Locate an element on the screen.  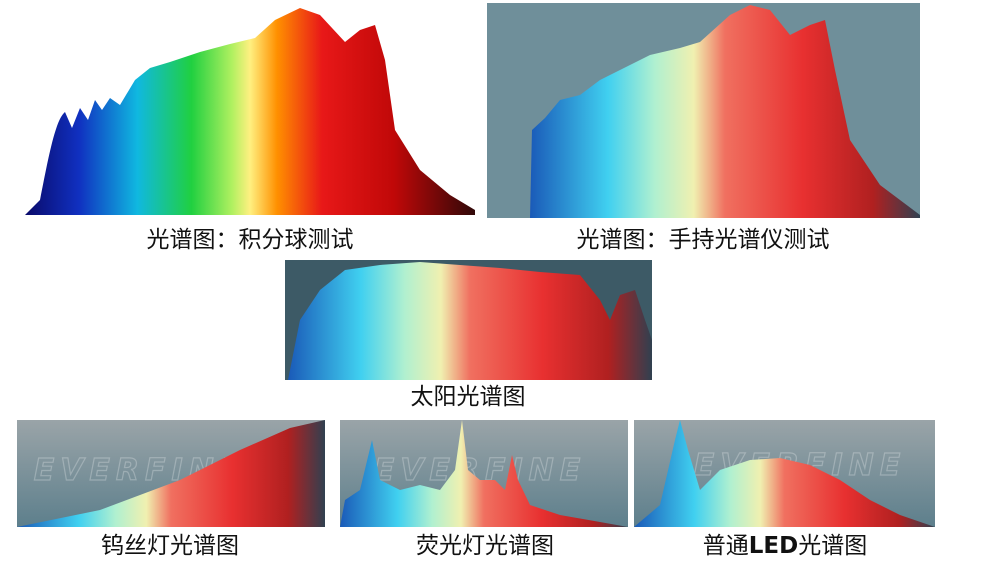
caption: 光谱图：手持光谱仪测试 is located at coordinates (703, 240).